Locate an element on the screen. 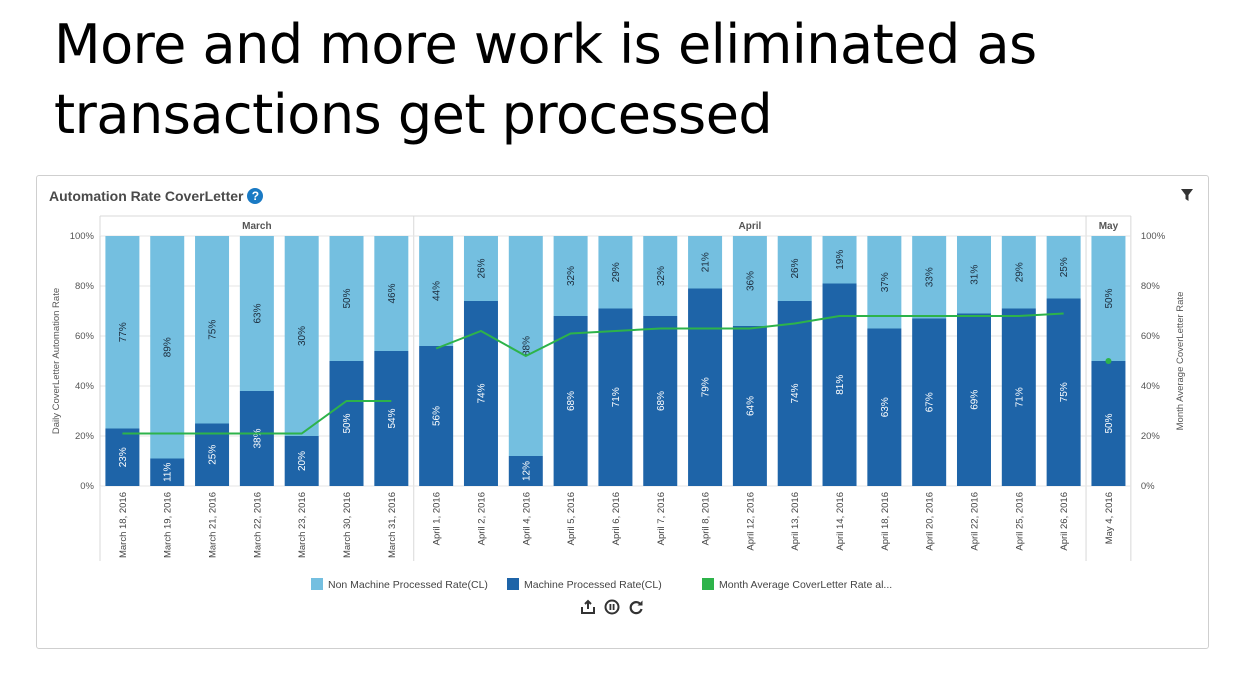  data-label-machine: 81% is located at coordinates (840, 385).